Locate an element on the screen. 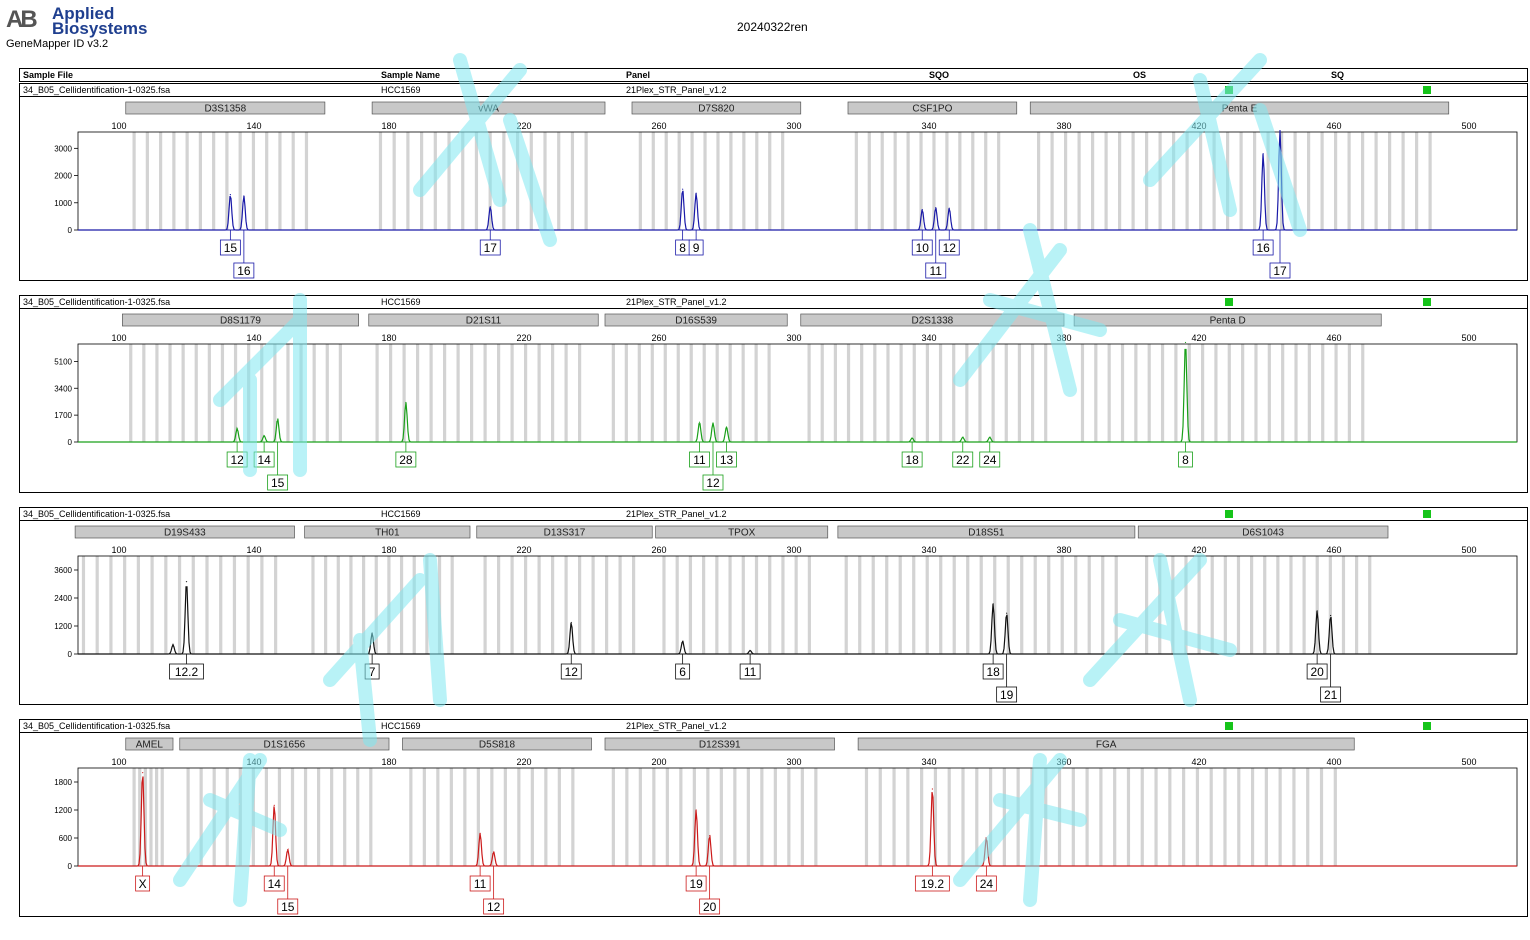 The height and width of the screenshot is (940, 1530). allele-label: 24 is located at coordinates (990, 460).